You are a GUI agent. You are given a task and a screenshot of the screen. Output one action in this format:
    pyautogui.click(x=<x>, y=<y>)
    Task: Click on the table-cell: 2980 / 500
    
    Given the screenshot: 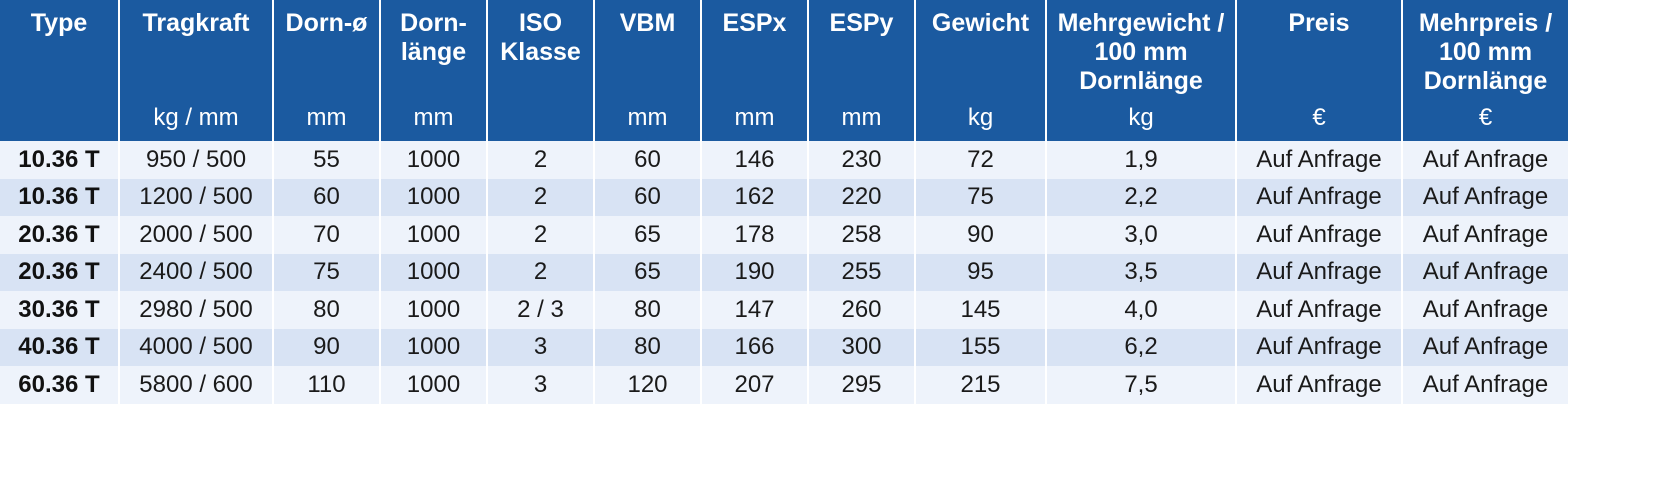 What is the action you would take?
    pyautogui.click(x=196, y=310)
    